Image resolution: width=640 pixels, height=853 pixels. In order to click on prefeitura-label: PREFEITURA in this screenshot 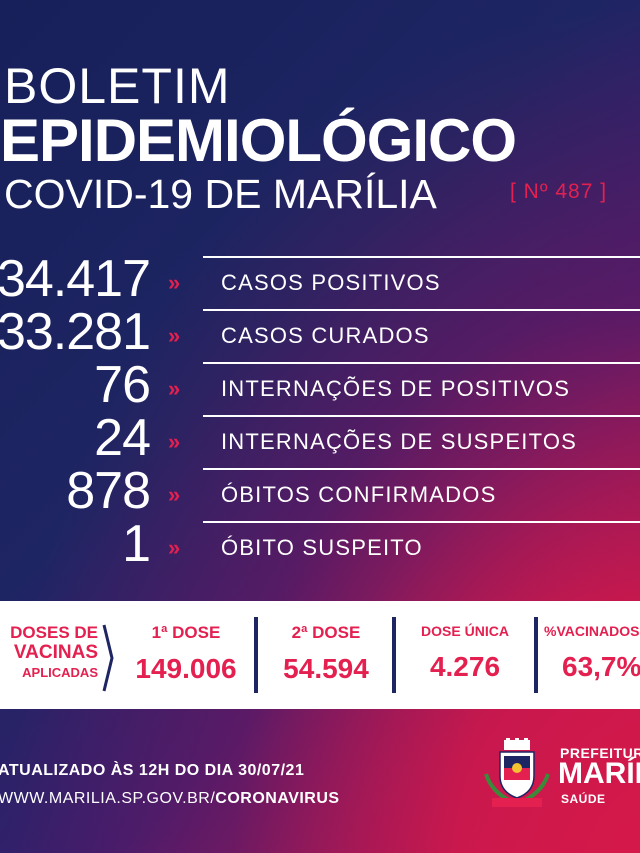, I will do `click(600, 753)`.